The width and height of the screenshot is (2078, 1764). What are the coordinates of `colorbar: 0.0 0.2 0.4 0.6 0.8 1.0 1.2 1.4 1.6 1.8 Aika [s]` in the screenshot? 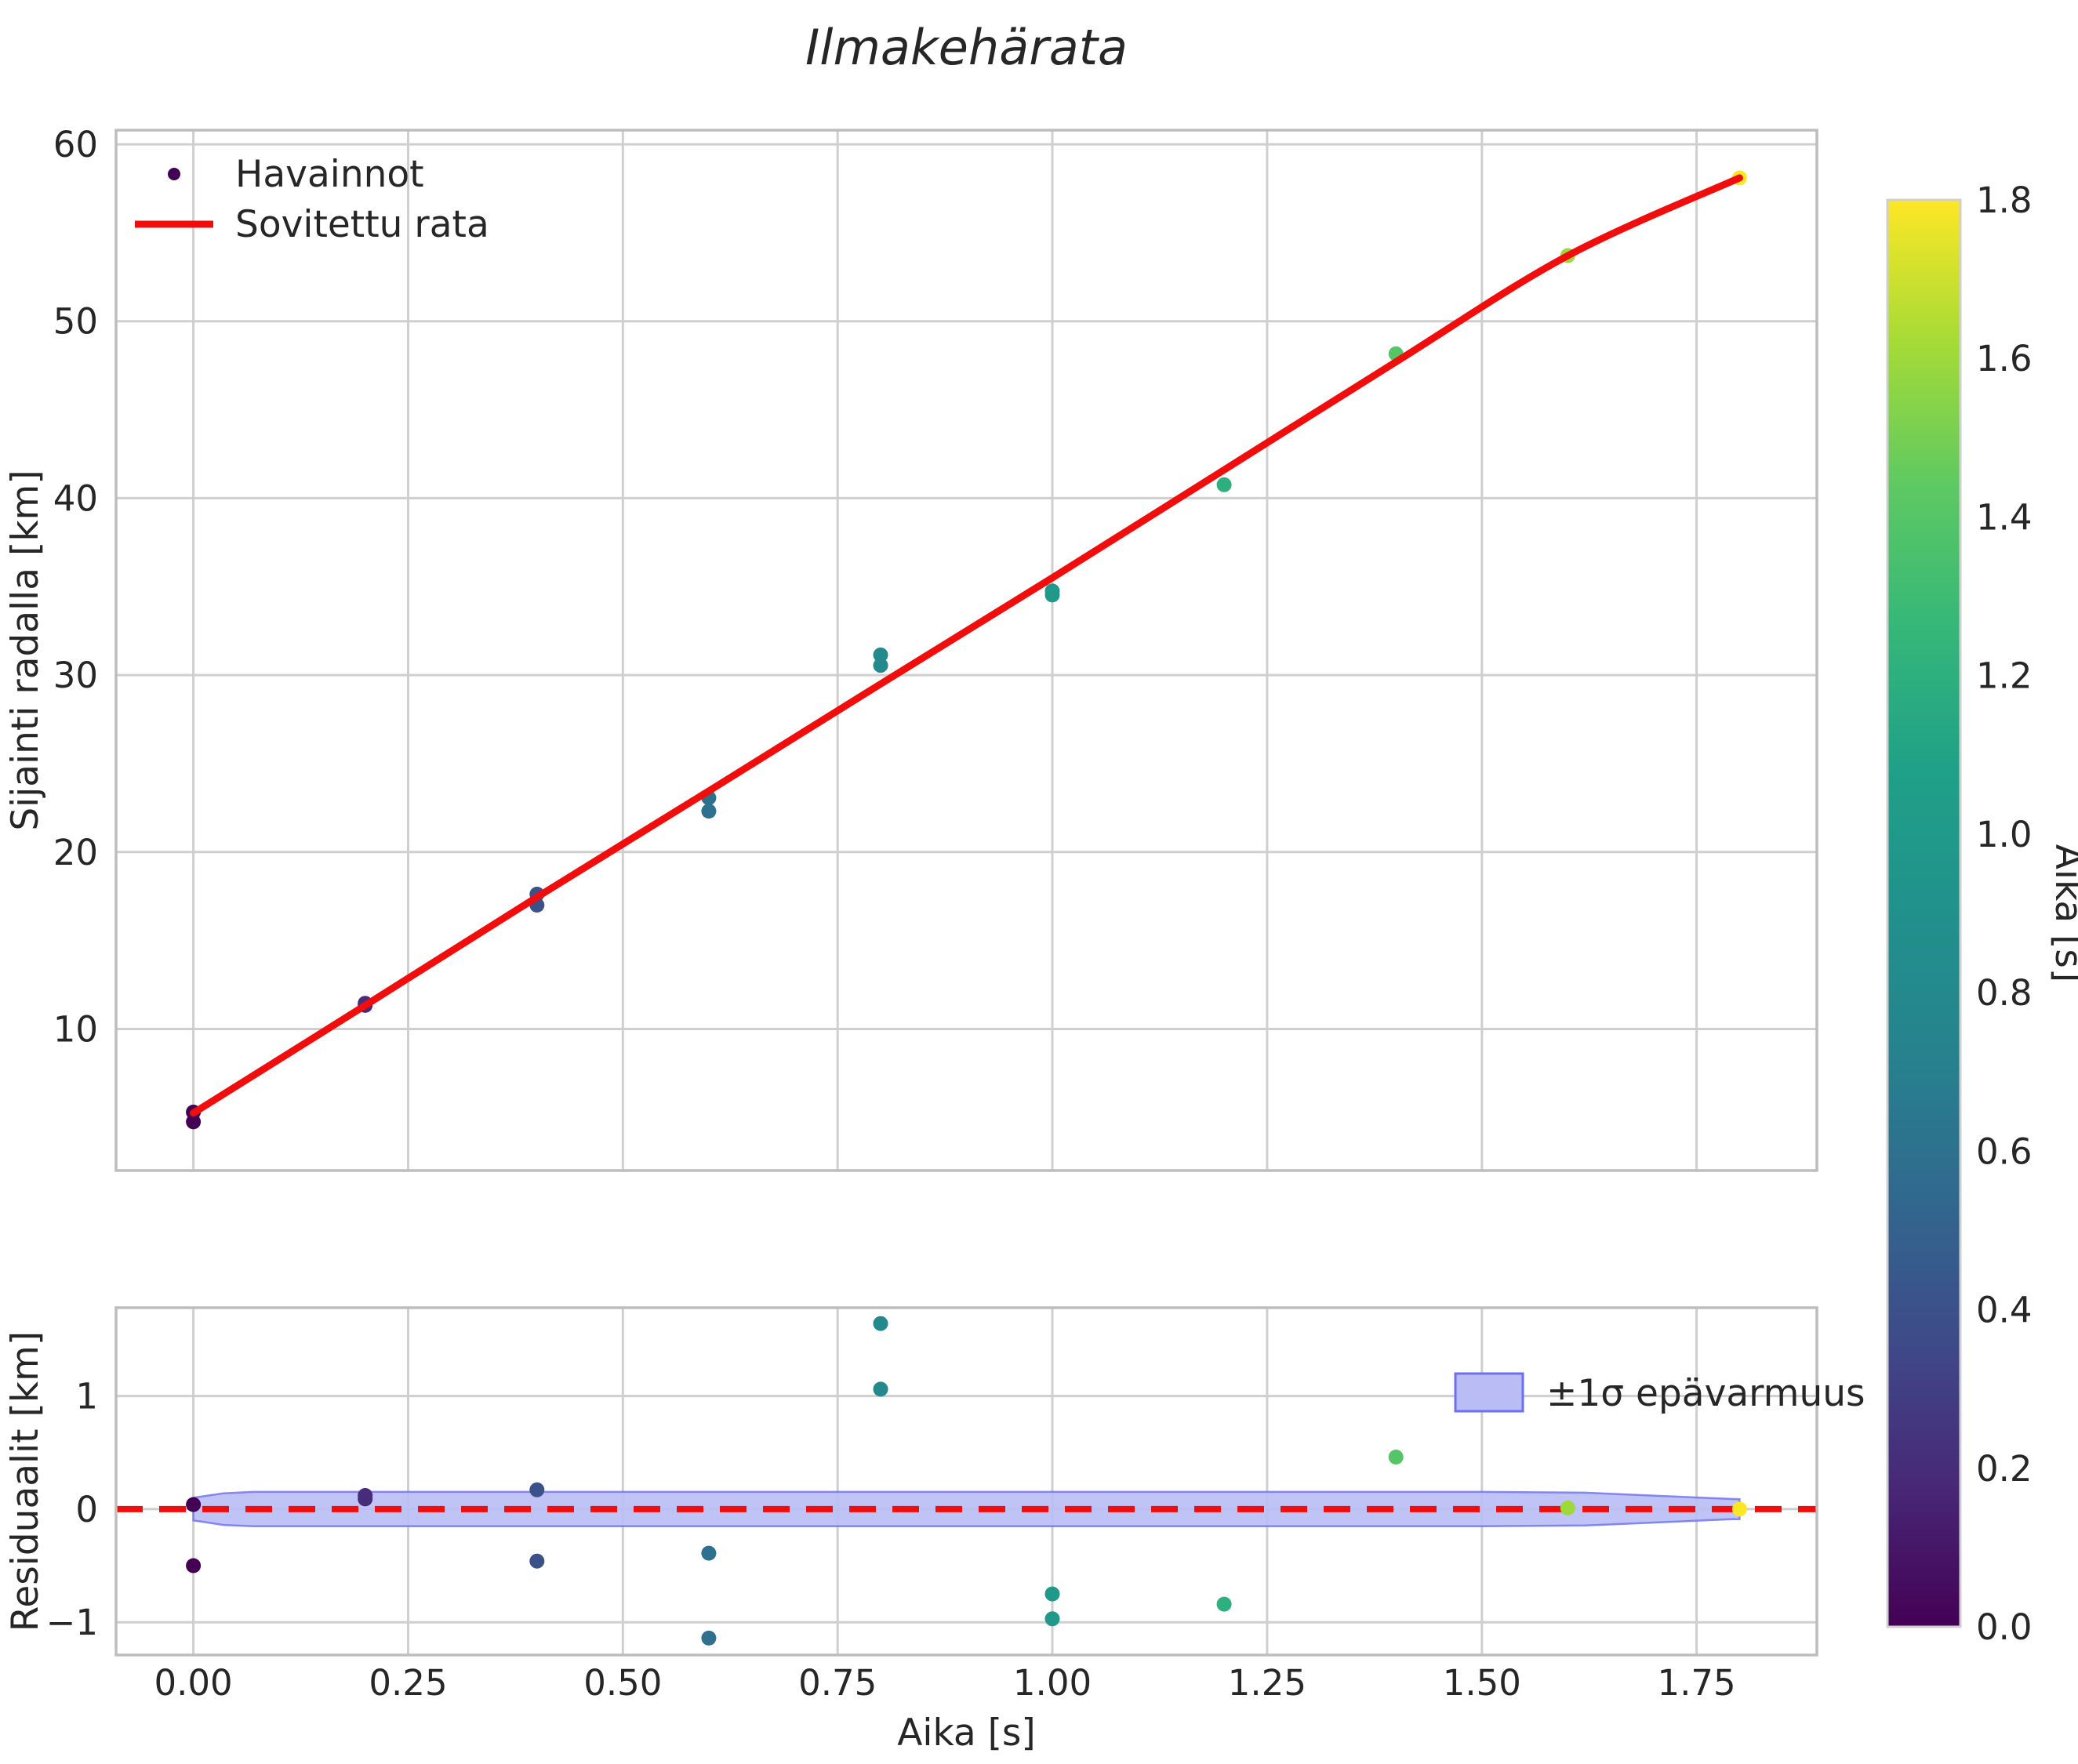 It's located at (1982, 914).